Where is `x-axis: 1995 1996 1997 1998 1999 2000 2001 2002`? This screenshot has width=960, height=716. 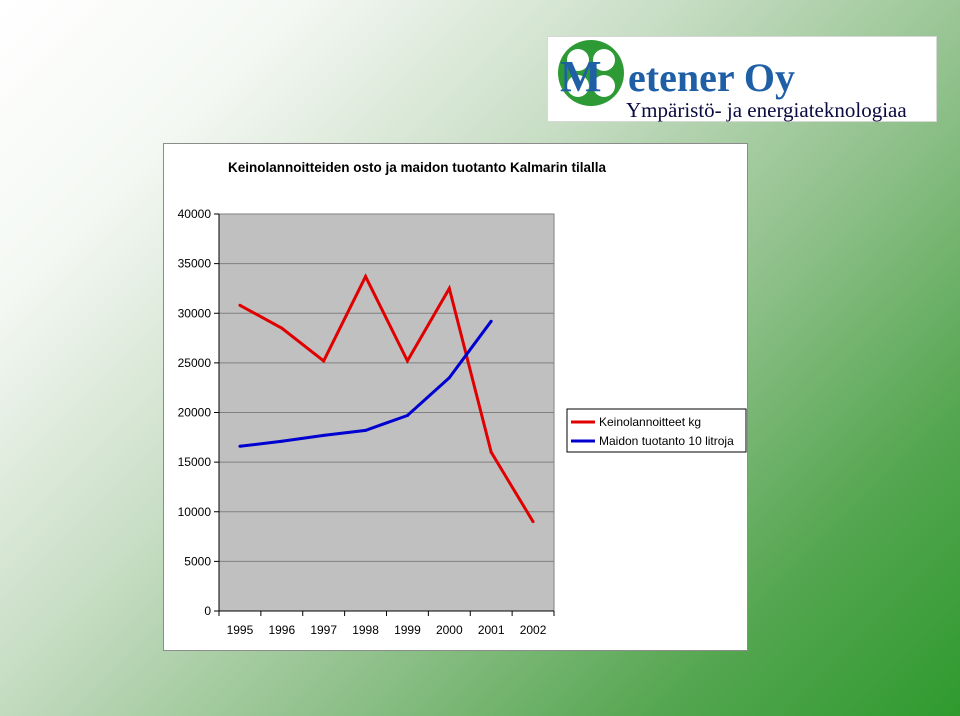
x-axis: 1995 1996 1997 1998 1999 2000 2001 2002 is located at coordinates (386, 623).